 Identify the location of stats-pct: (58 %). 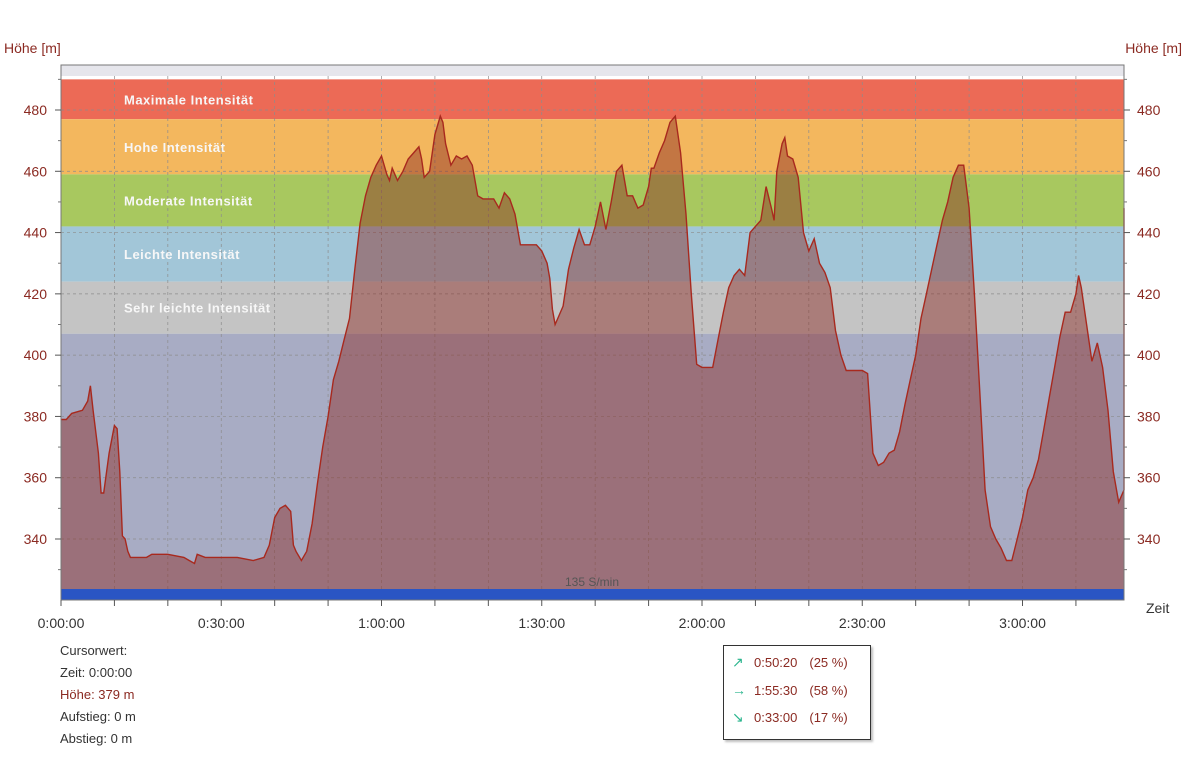
(828, 690).